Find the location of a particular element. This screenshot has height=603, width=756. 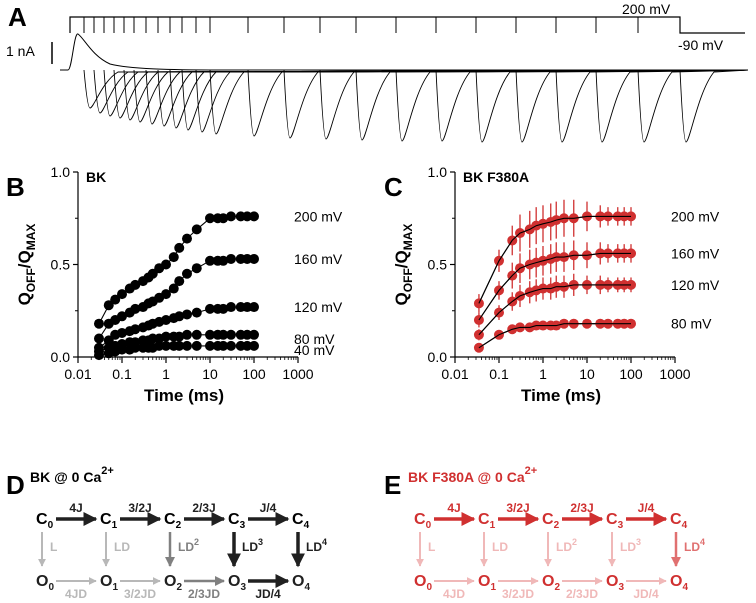

series-40-mV: 40 mV is located at coordinates (214, 350).